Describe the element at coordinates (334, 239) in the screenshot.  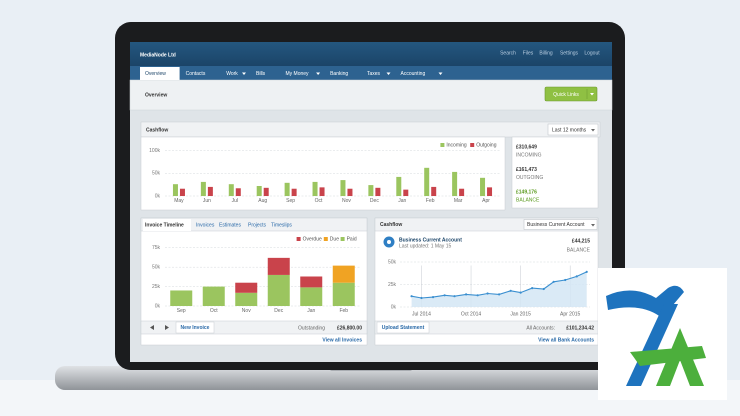
I see `legend-label: Due` at that location.